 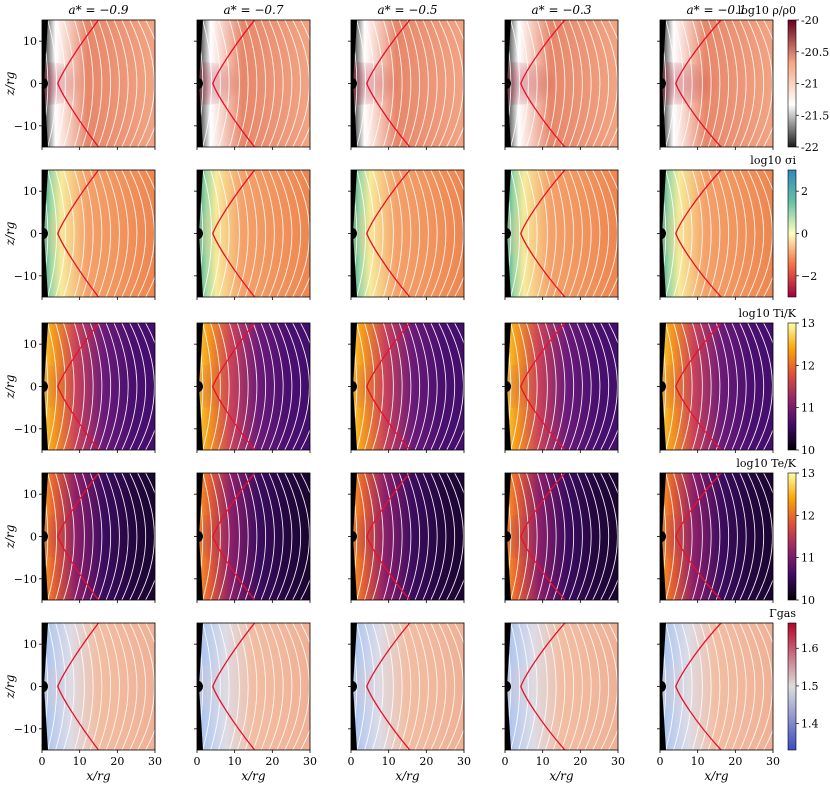 I want to click on field-lines, so click(x=561, y=536).